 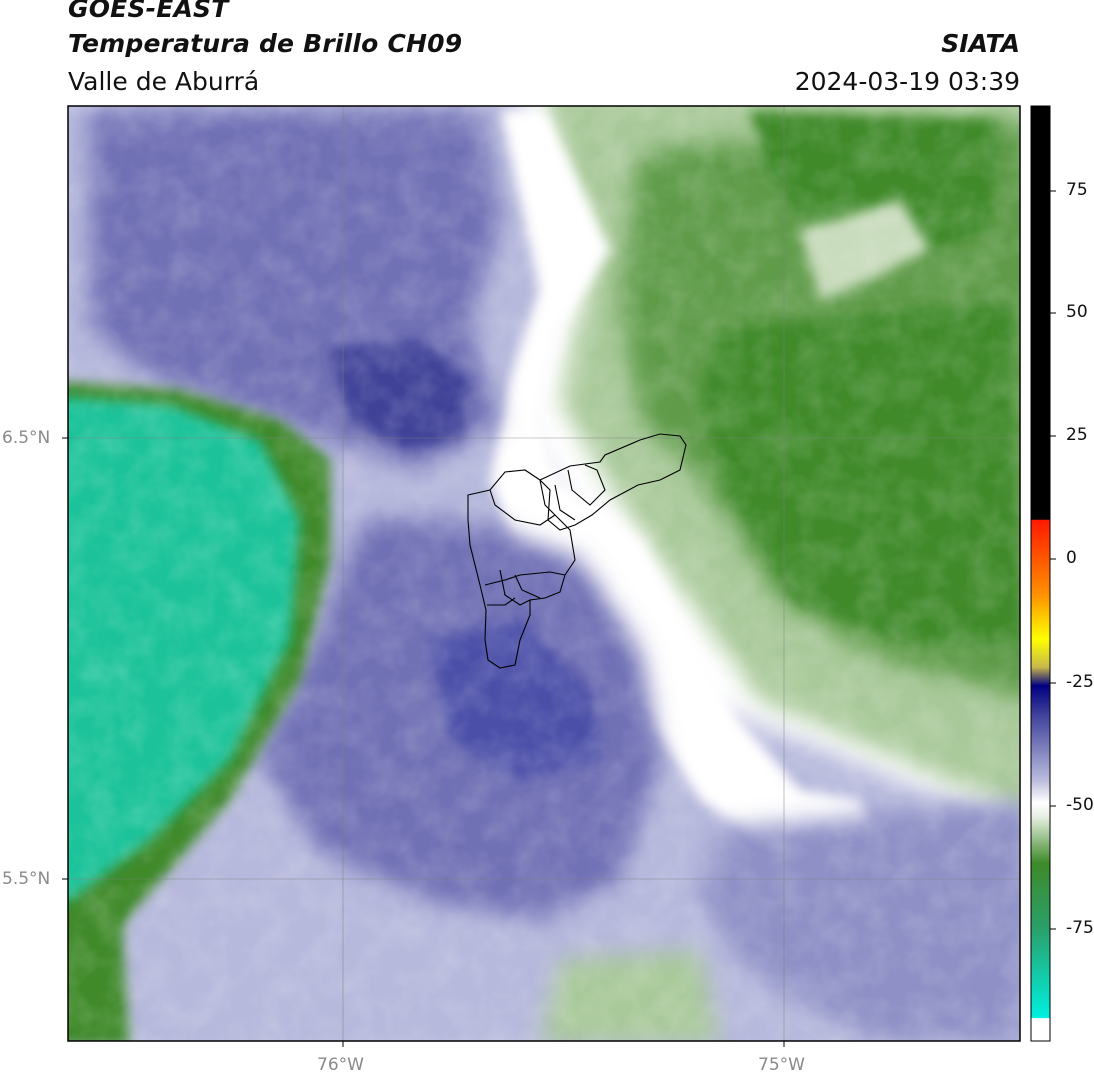 I want to click on municipality-boundaries, so click(x=577, y=551).